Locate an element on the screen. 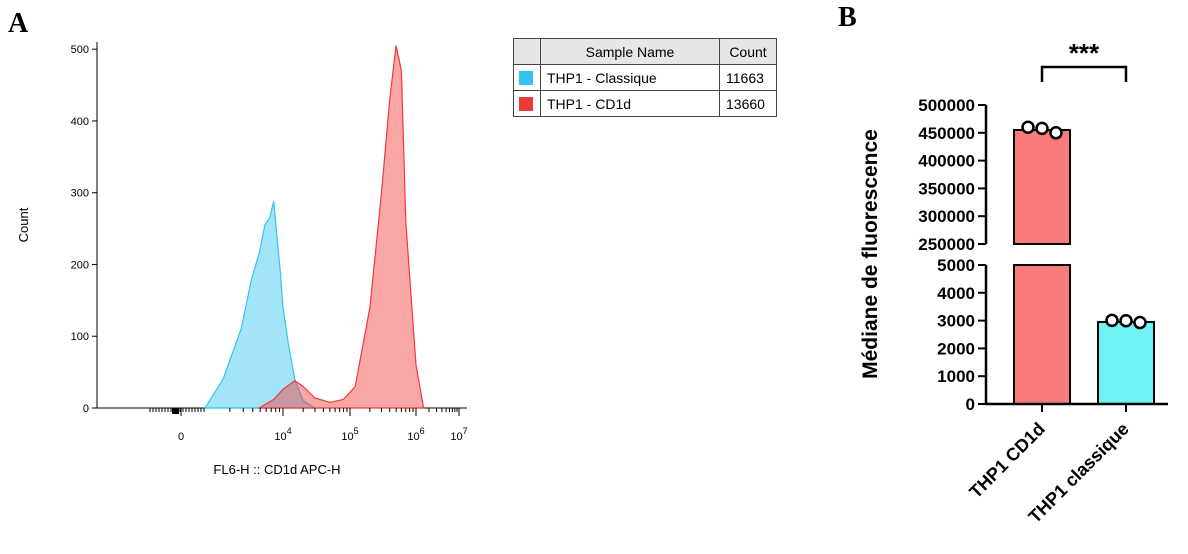  y-tick-label: 400000 is located at coordinates (946, 161).